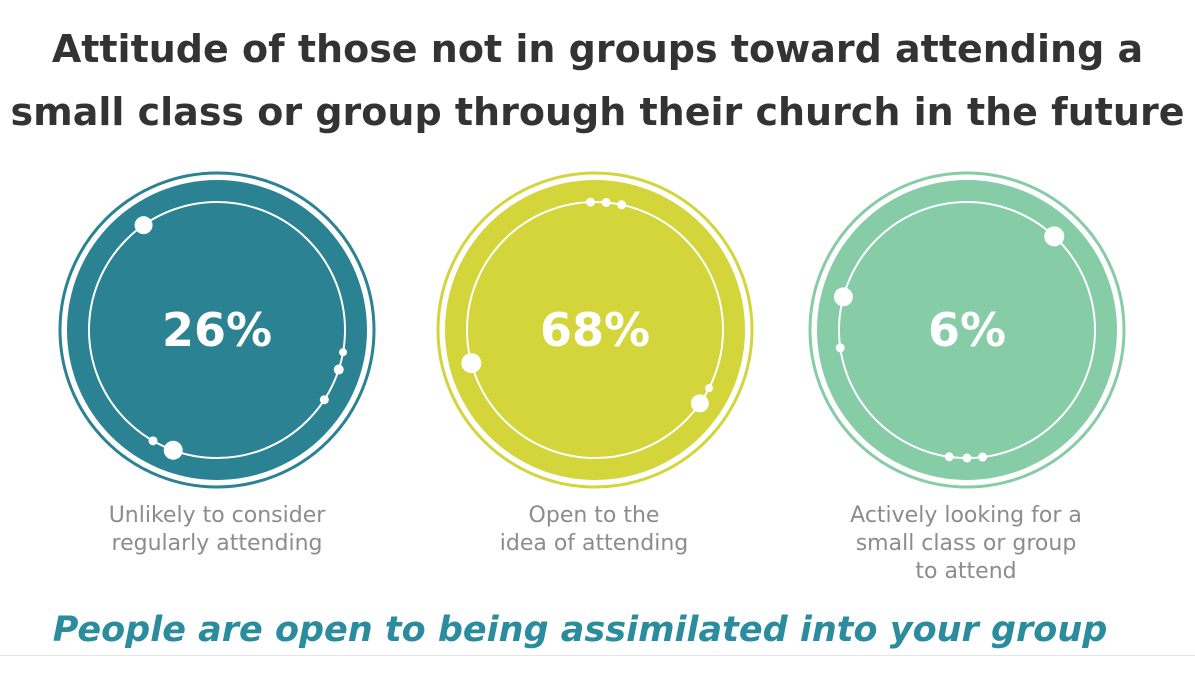  Describe the element at coordinates (217, 530) in the screenshot. I see `caption-unlikely: Unlikely to consider regularly attending` at that location.